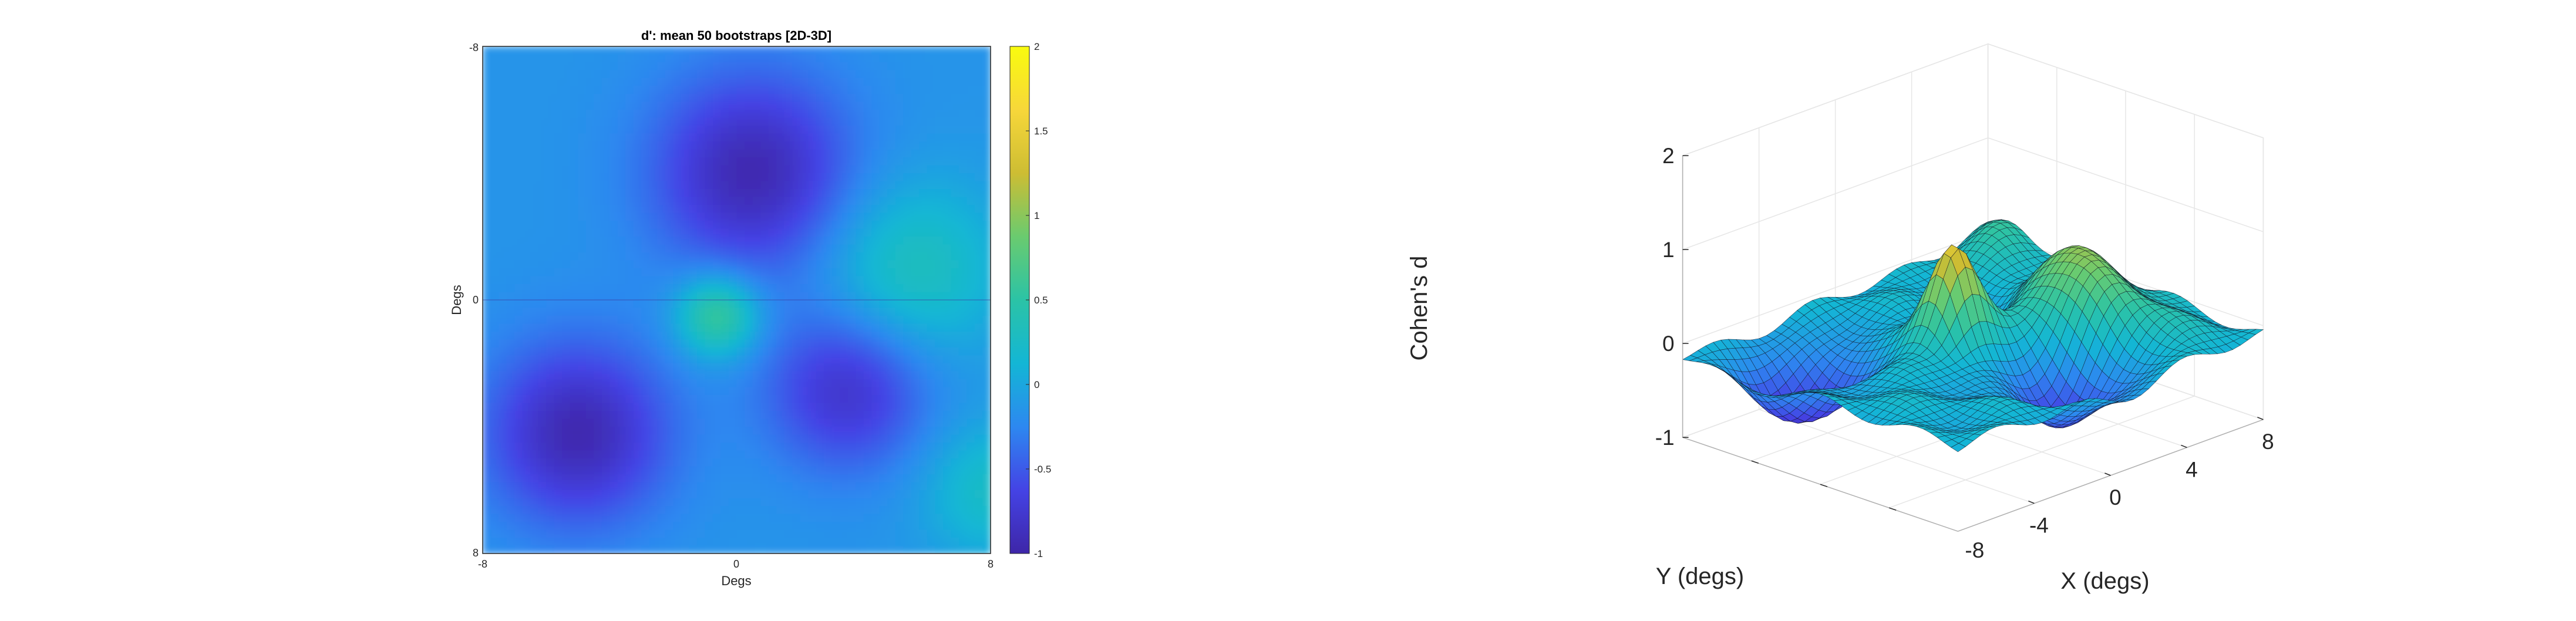  Describe the element at coordinates (474, 47) in the screenshot. I see `heatmap-y-tick-top: -8` at that location.